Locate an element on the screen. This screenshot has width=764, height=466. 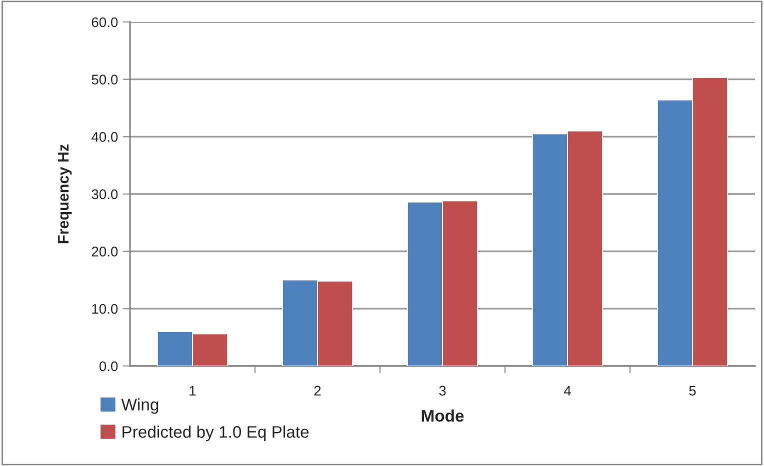
x-tick-label: 5 is located at coordinates (692, 391).